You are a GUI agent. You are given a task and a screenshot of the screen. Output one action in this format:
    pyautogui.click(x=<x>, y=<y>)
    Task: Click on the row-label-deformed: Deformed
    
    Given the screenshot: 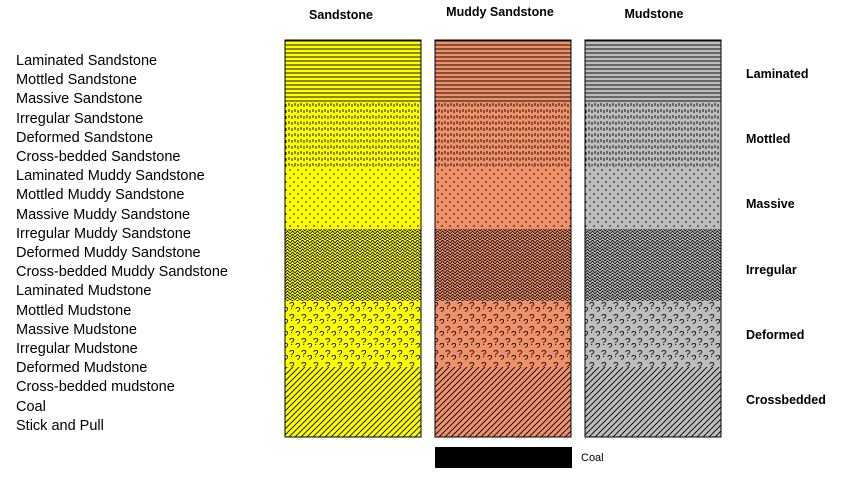 What is the action you would take?
    pyautogui.click(x=775, y=335)
    